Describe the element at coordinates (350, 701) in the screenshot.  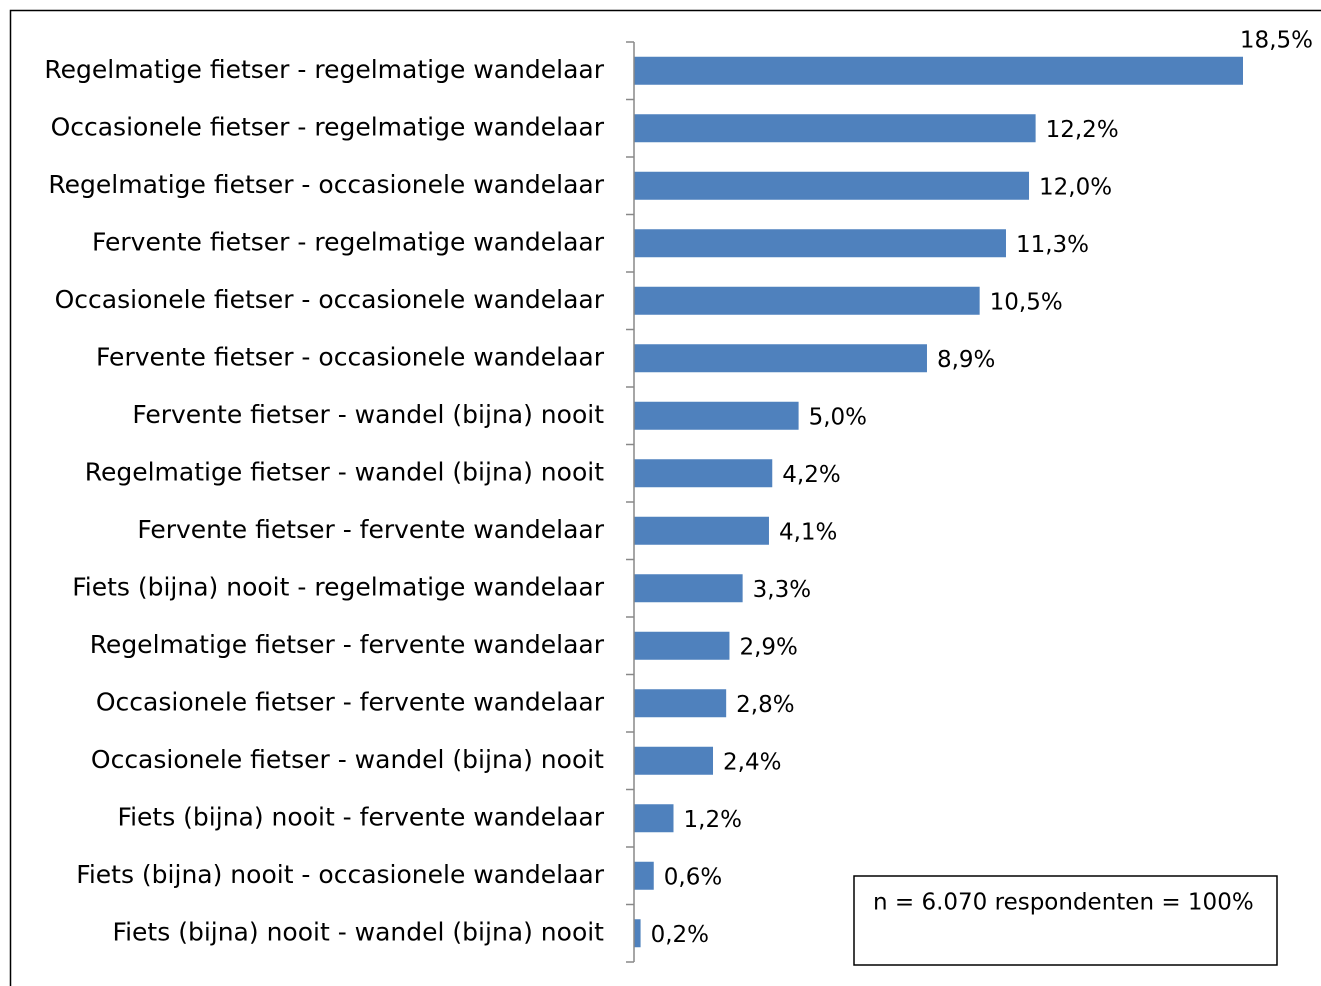
I see `category-label: Occasionele fietser - fervente wandelaar` at that location.